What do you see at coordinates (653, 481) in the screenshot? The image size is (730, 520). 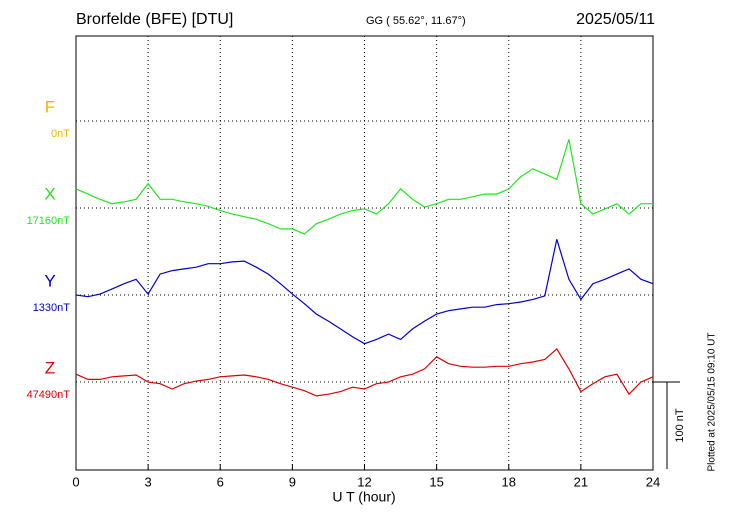 I see `x-tick-label: 24` at bounding box center [653, 481].